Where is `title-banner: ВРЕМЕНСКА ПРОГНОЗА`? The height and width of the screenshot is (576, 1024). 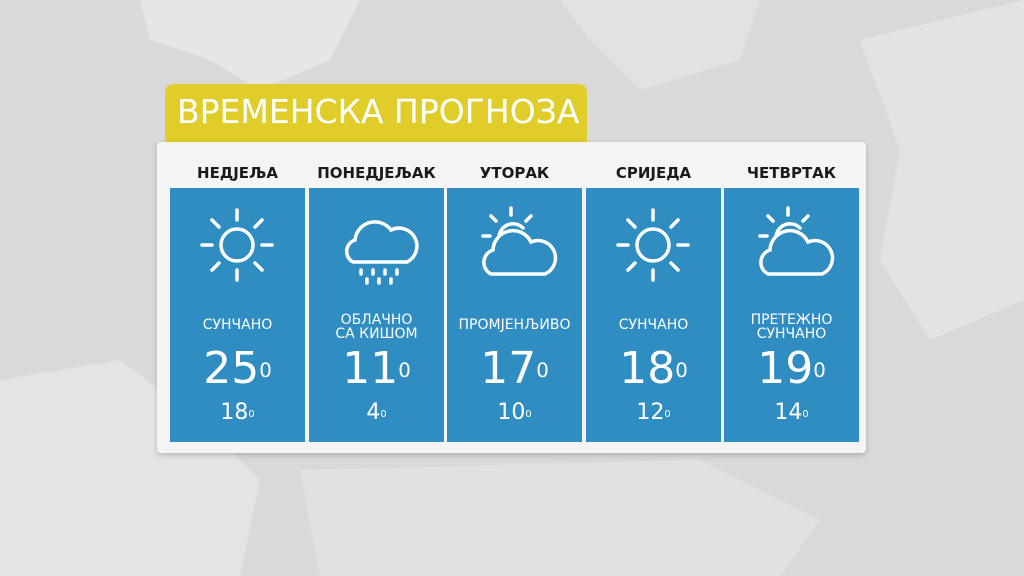
title-banner: ВРЕМЕНСКА ПРОГНОЗА is located at coordinates (376, 114).